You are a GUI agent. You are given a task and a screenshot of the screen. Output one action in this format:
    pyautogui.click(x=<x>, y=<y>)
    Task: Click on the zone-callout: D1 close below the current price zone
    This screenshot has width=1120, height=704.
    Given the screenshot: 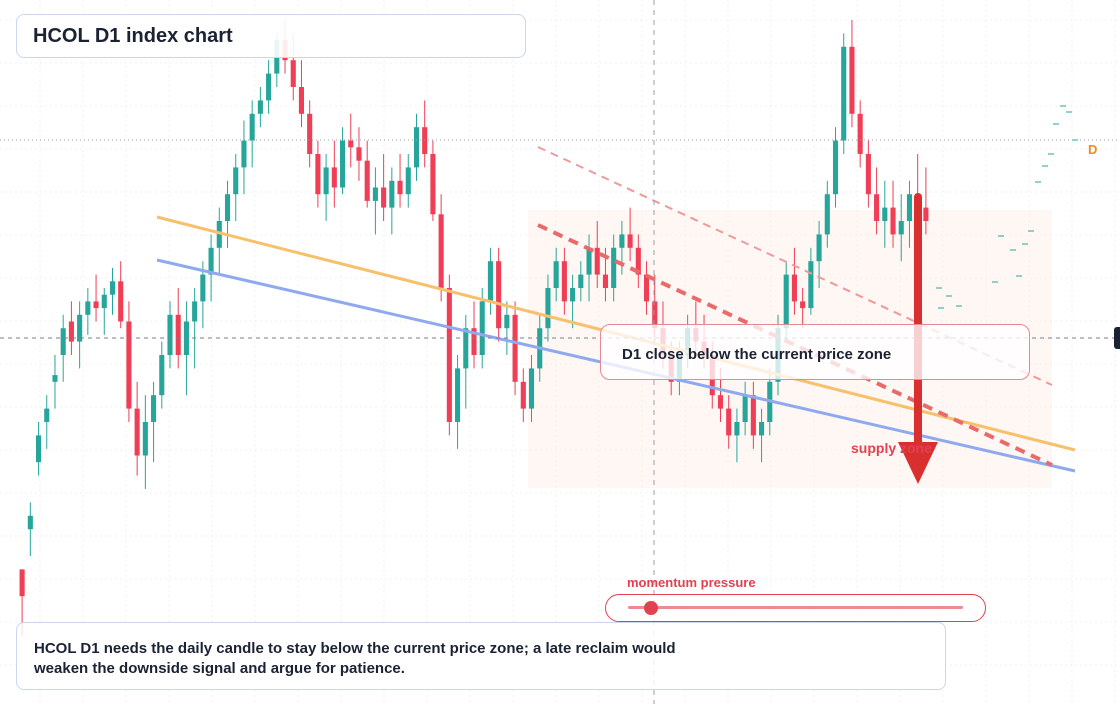 What is the action you would take?
    pyautogui.click(x=815, y=352)
    